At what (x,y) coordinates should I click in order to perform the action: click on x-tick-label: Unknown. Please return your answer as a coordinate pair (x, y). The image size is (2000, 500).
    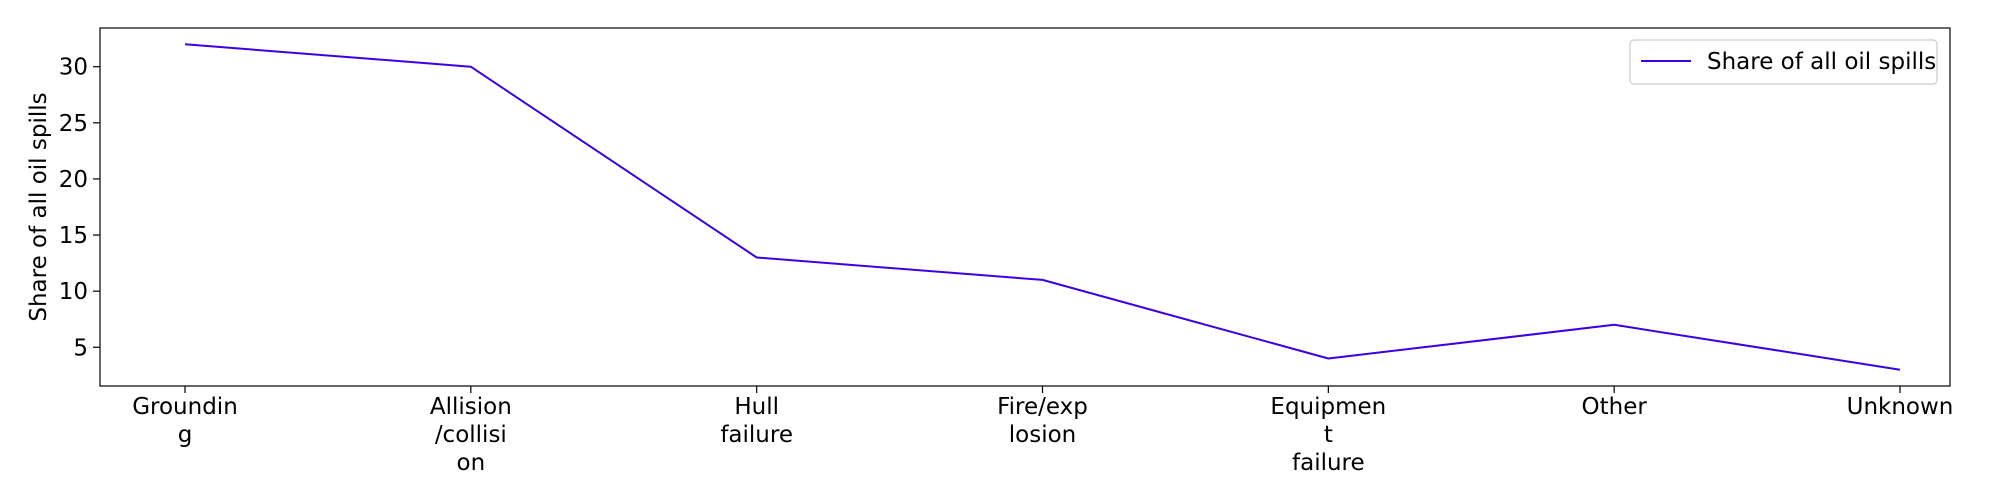
    Looking at the image, I should click on (1900, 407).